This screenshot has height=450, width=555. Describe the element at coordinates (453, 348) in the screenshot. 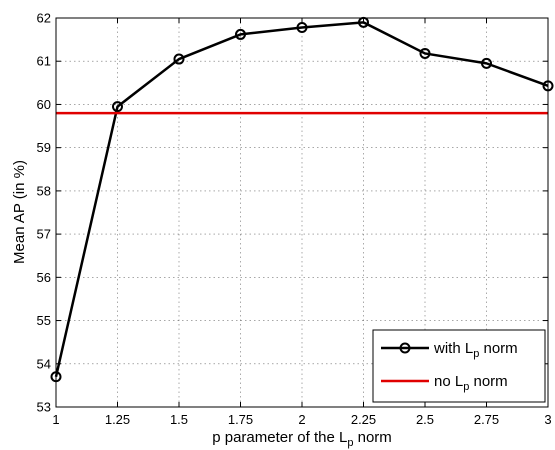

I see `legend-label-main: with L` at that location.